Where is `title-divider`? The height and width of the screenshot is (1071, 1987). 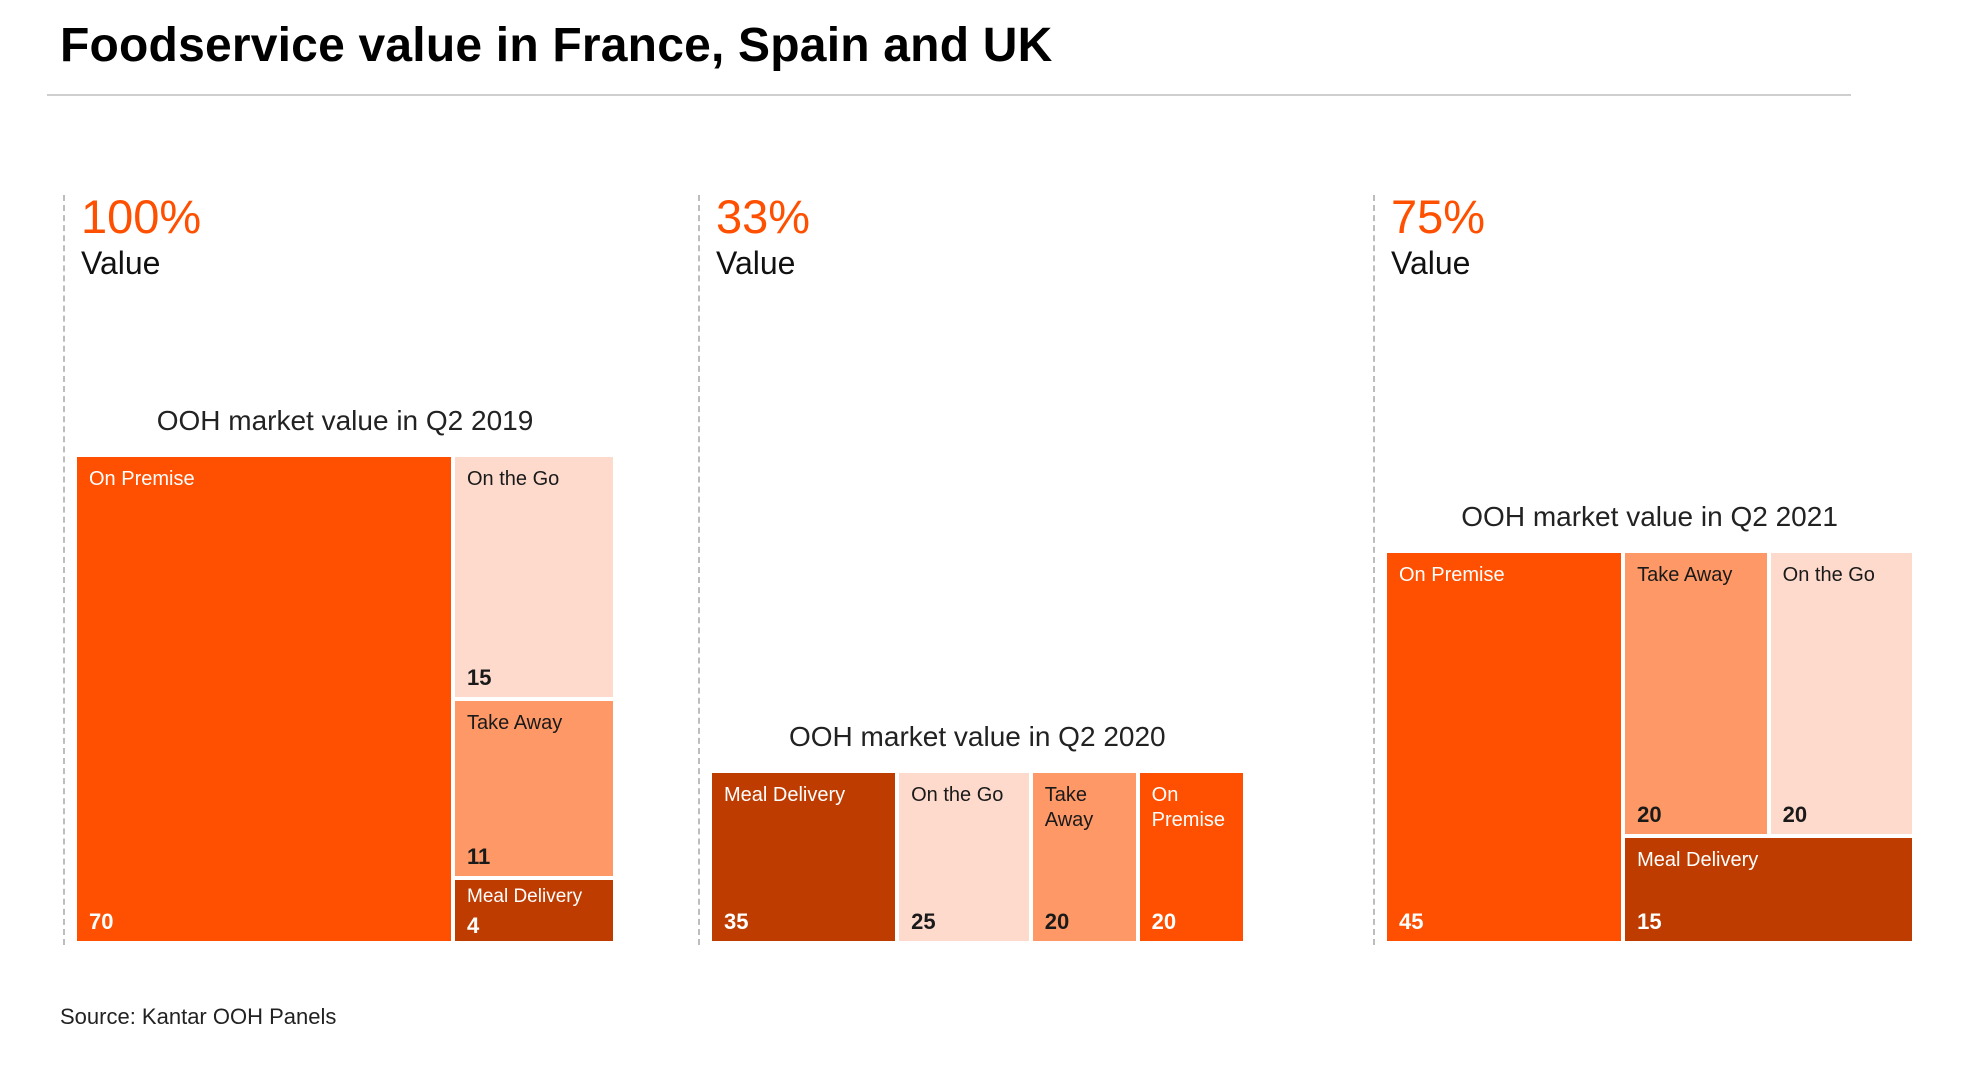 title-divider is located at coordinates (949, 95).